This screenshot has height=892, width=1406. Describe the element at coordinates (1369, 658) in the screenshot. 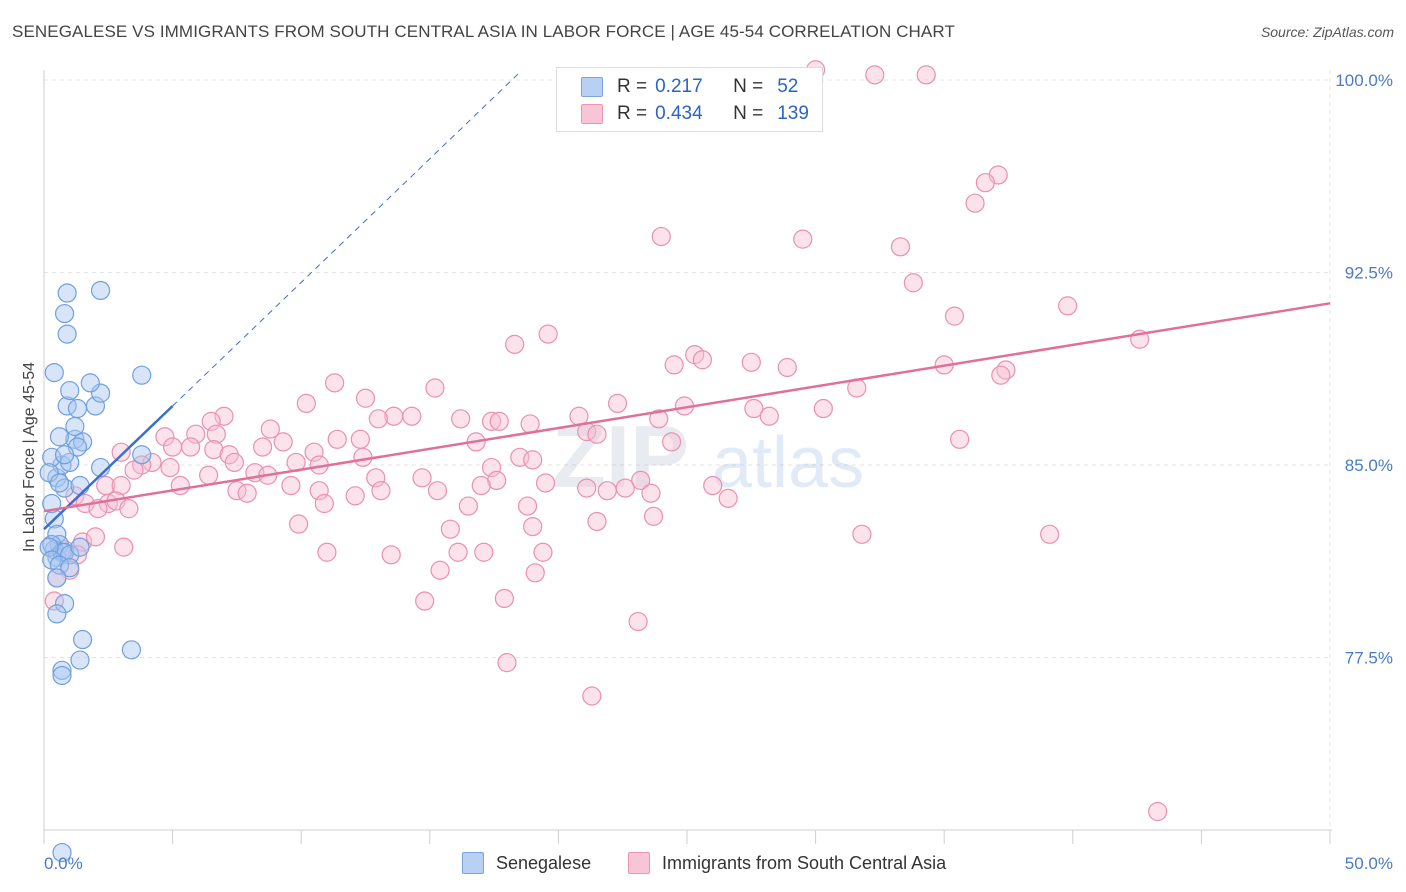

I see `y-tick-label: 77.5%` at that location.